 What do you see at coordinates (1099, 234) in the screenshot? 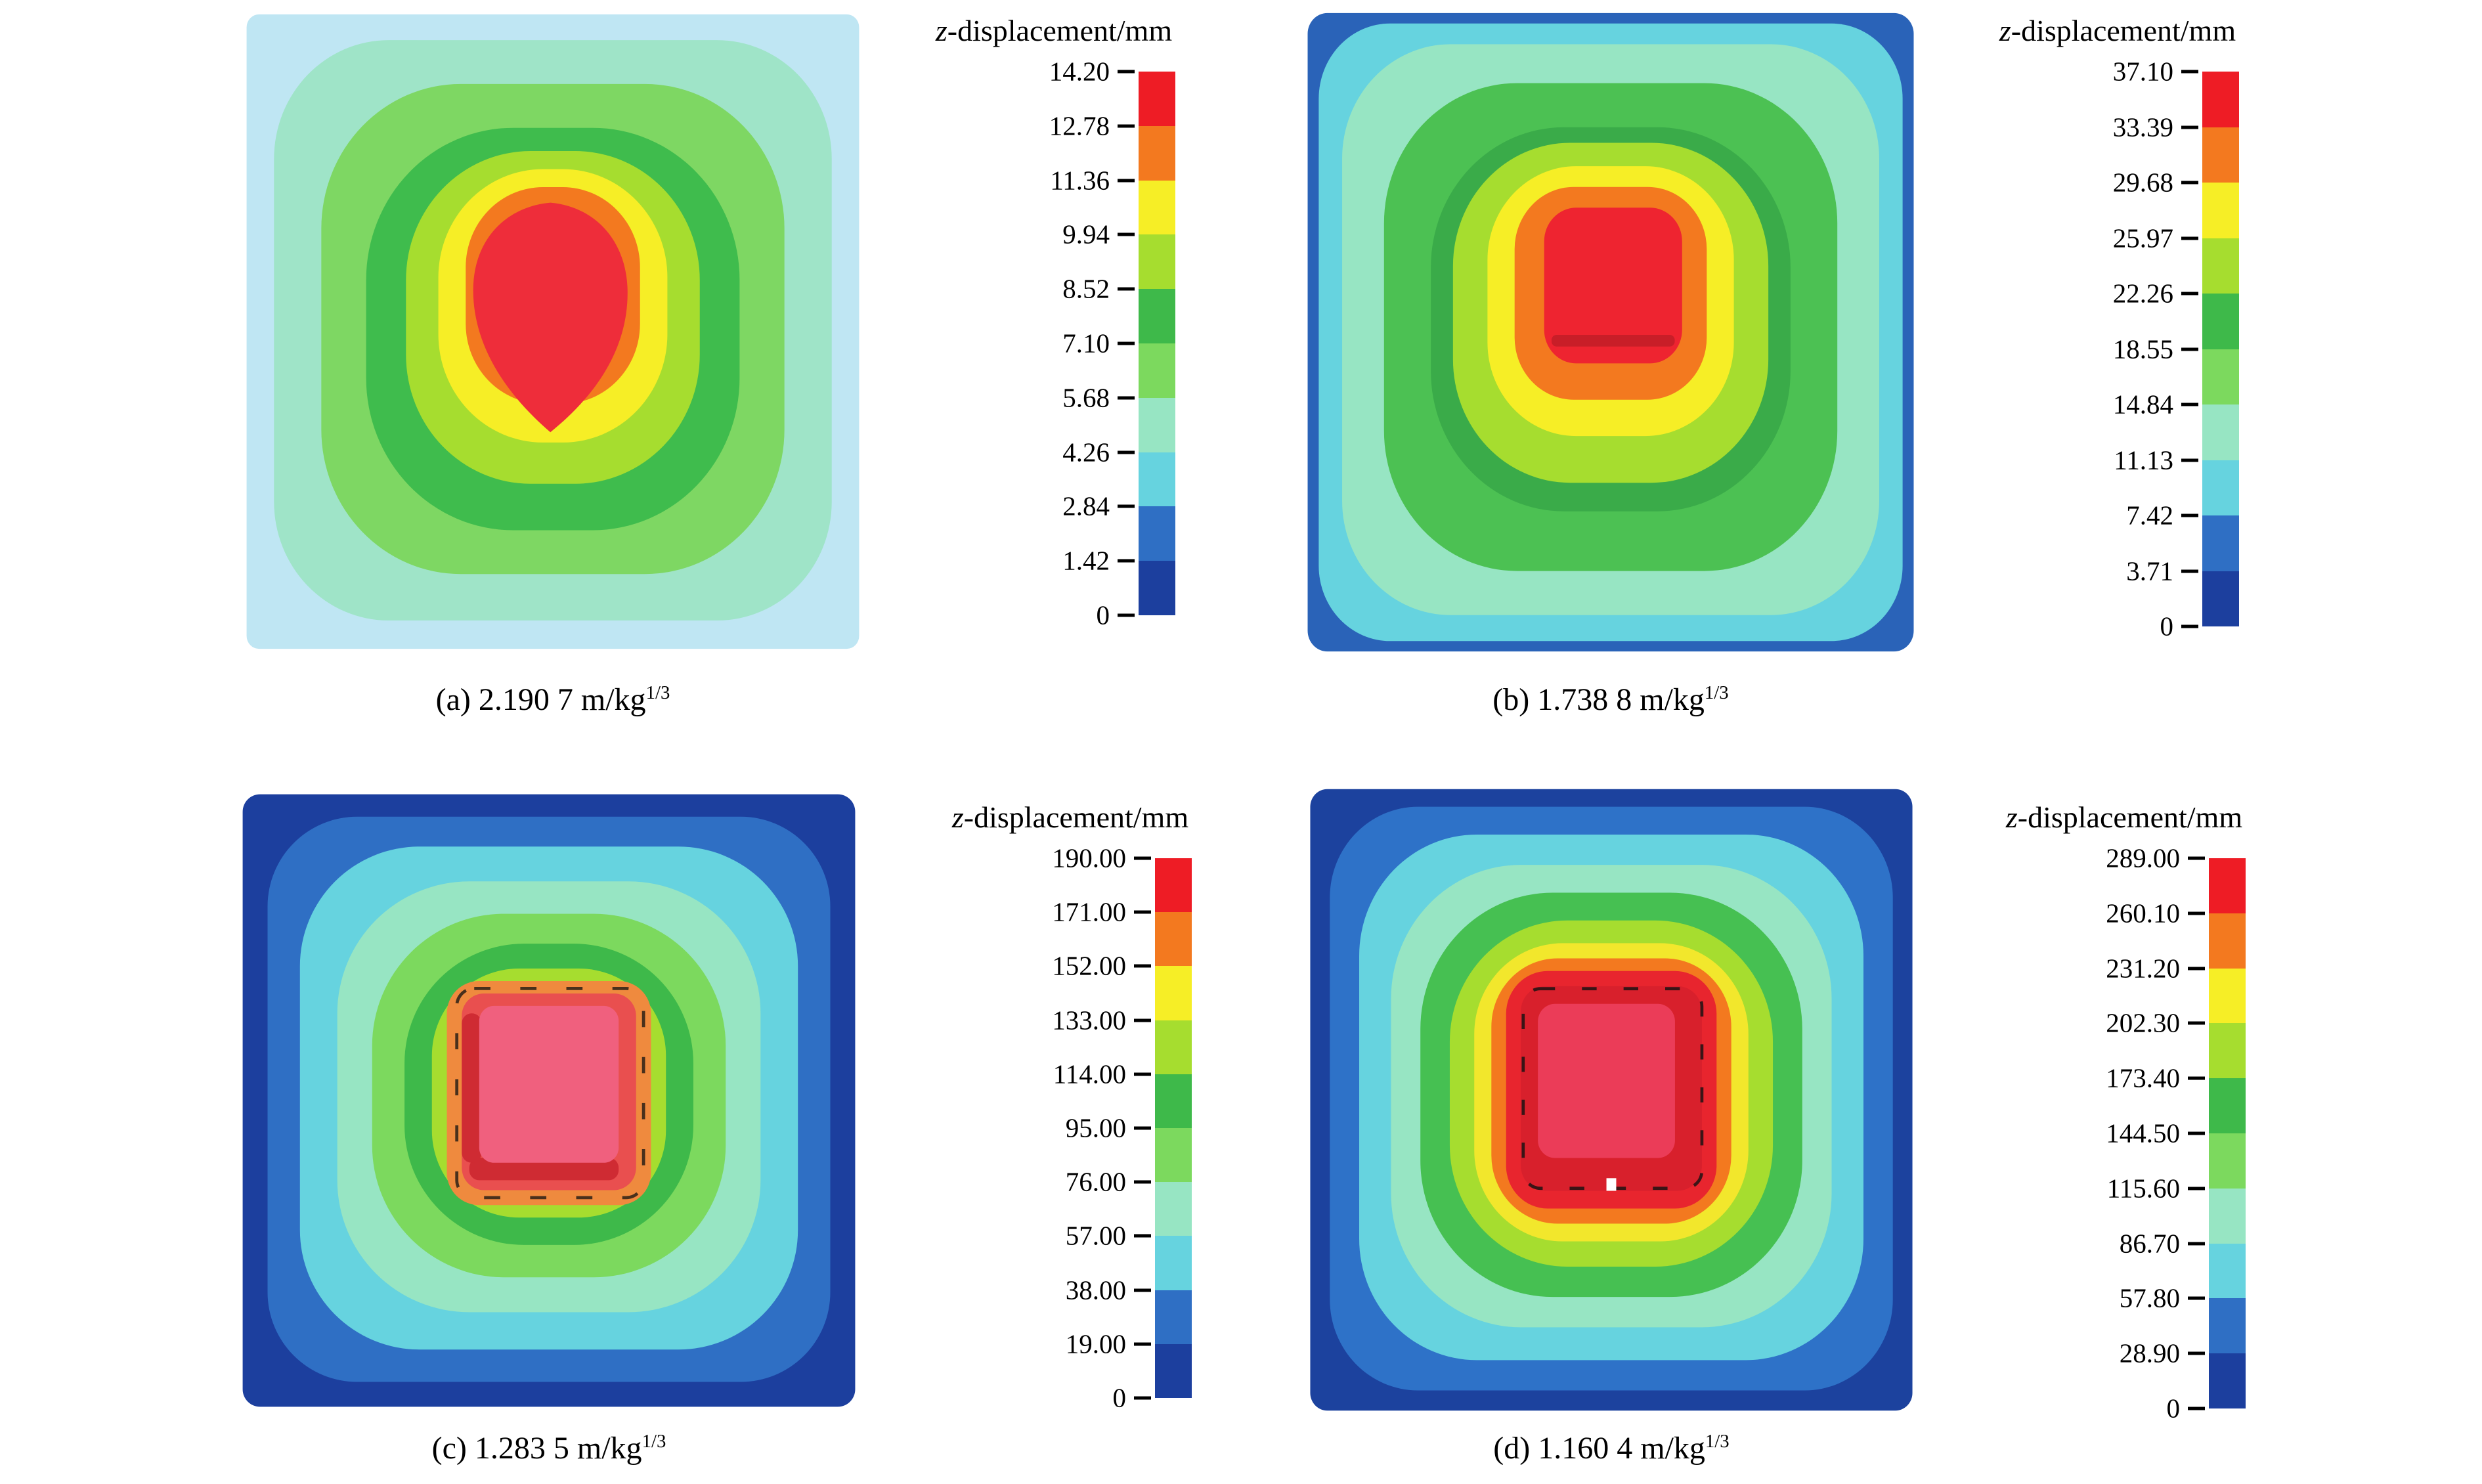
I see `colorbar-tick: 9.94` at bounding box center [1099, 234].